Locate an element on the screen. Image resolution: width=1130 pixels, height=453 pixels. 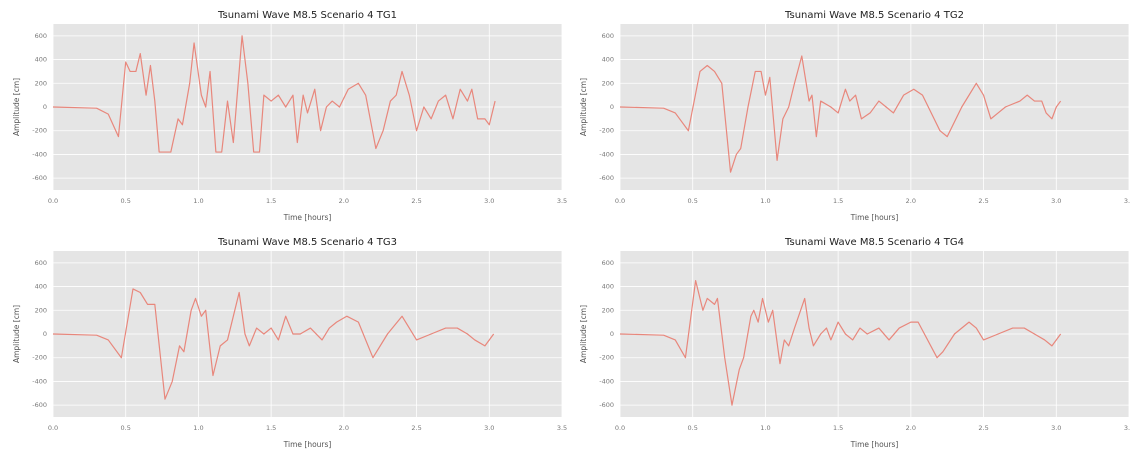
chart-title: Tsunami Wave M8.5 Scenario 4 TG3 is located at coordinates (307, 242).